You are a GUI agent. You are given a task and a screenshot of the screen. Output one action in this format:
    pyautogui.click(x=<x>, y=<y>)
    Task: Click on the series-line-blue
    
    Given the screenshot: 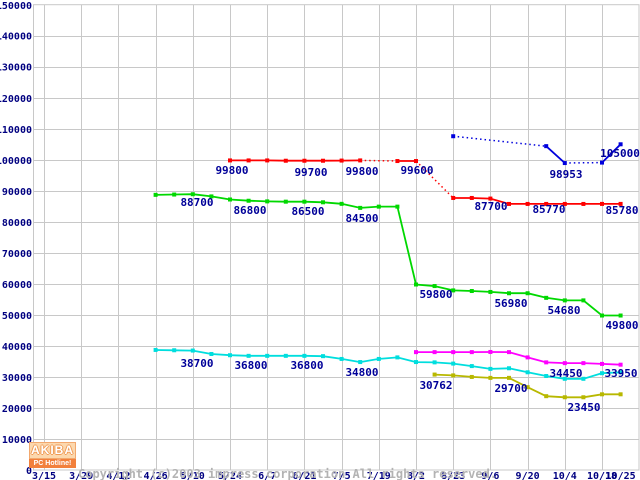 What is the action you would take?
    pyautogui.click(x=555, y=154)
    